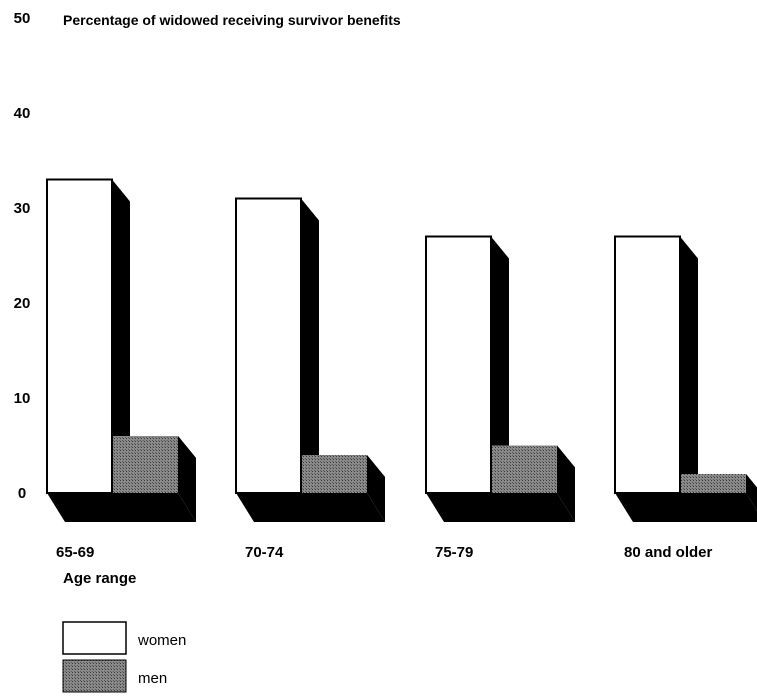  Describe the element at coordinates (75, 552) in the screenshot. I see `x-tick-label: 65-69` at that location.